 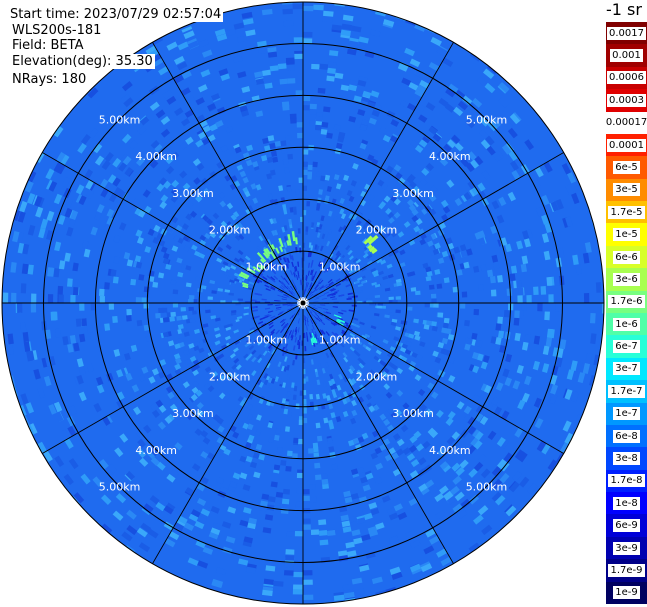 I want to click on colorbar-tick-label: 1.7e-9, so click(x=626, y=570).